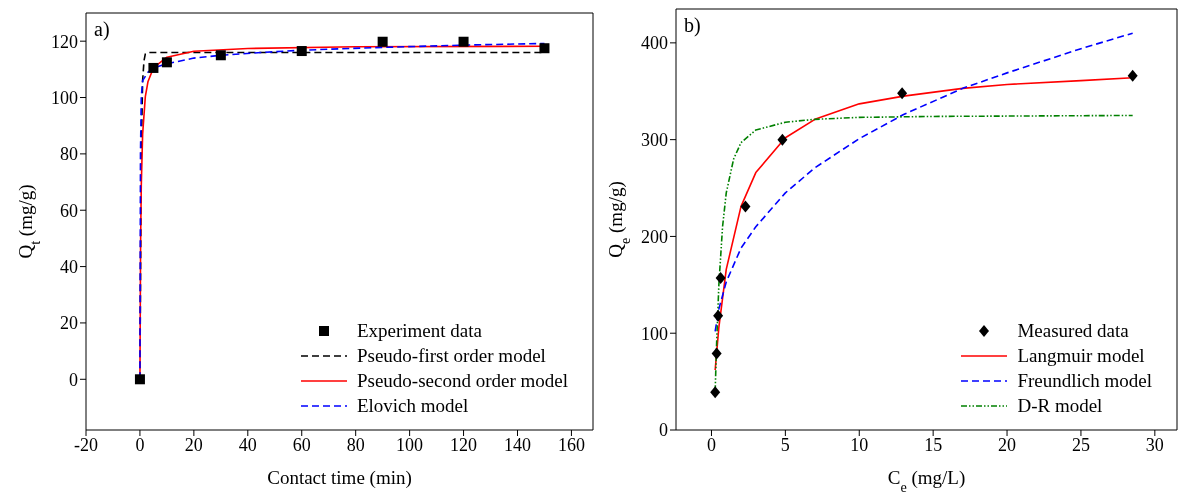  I want to click on x-tick-label: 80, so click(355, 444).